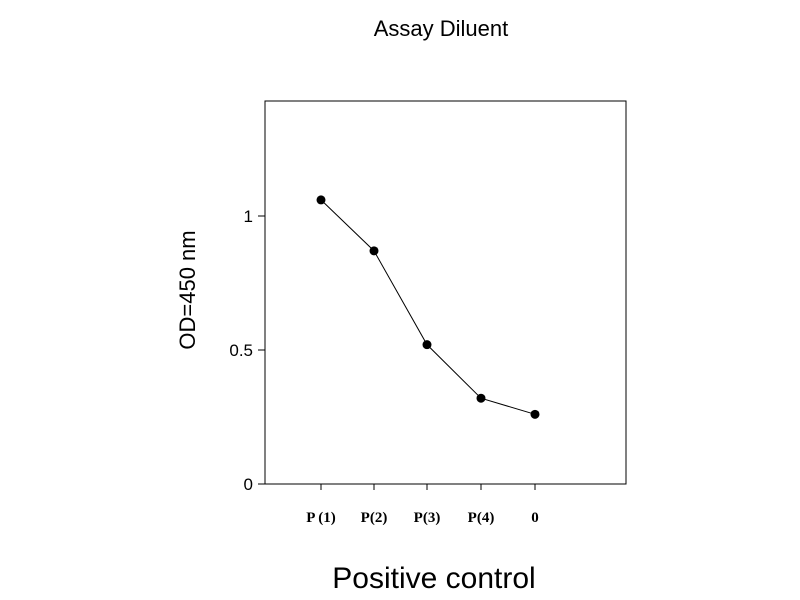 This screenshot has height=600, width=800. Describe the element at coordinates (433, 578) in the screenshot. I see `x-axis-label: Positive control` at that location.